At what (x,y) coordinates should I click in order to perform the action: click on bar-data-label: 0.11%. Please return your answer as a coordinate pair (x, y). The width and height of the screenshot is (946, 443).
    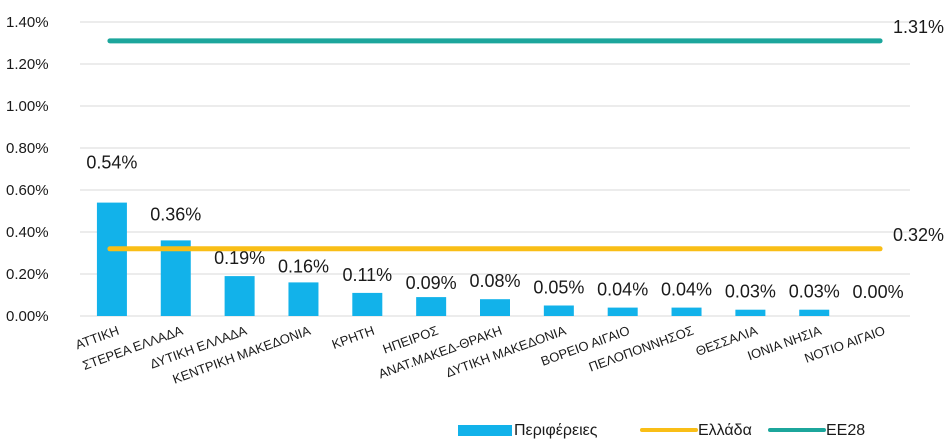
    Looking at the image, I should click on (367, 275).